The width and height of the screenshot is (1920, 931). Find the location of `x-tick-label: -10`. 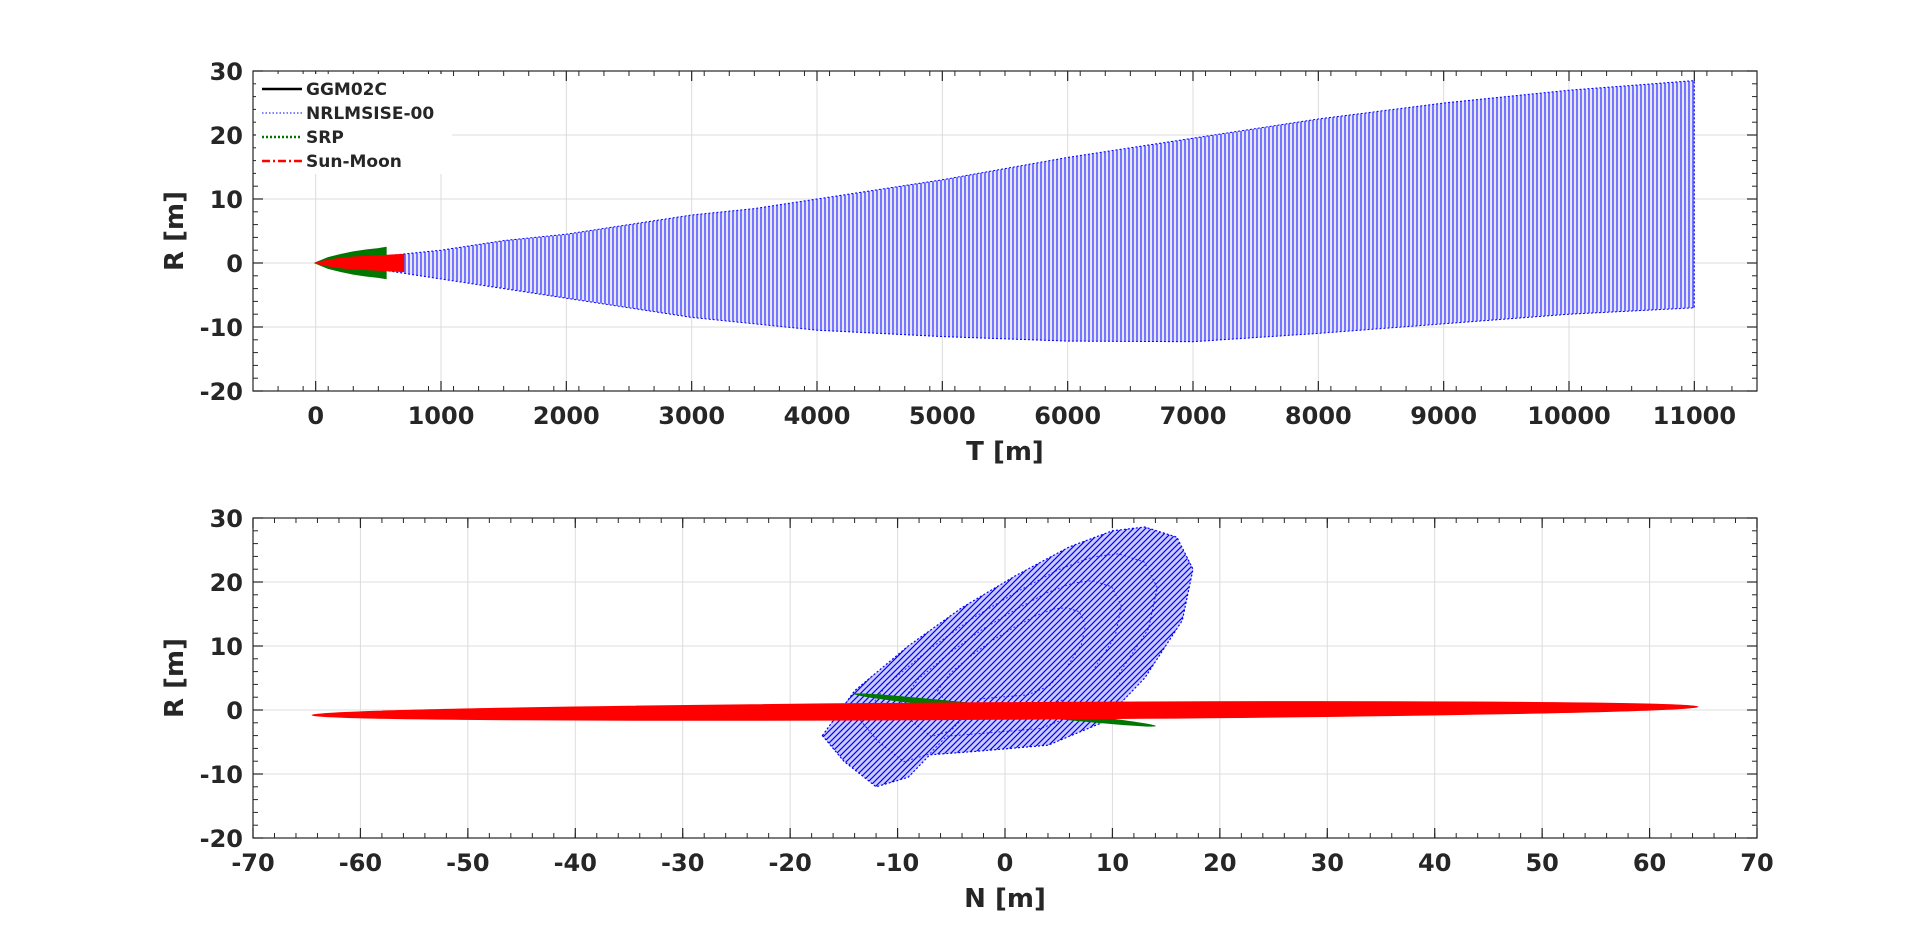

x-tick-label: -10 is located at coordinates (897, 863).